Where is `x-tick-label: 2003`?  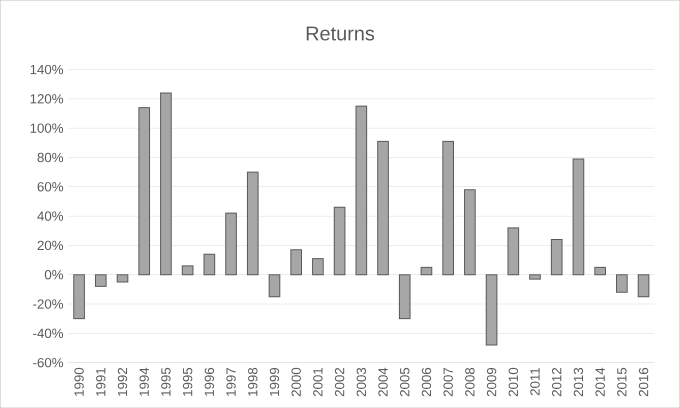
x-tick-label: 2003 is located at coordinates (361, 382).